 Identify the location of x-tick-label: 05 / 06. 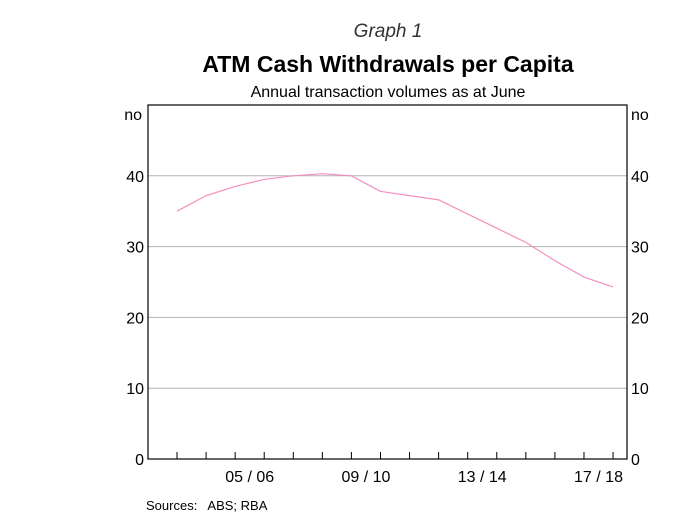
(249, 477).